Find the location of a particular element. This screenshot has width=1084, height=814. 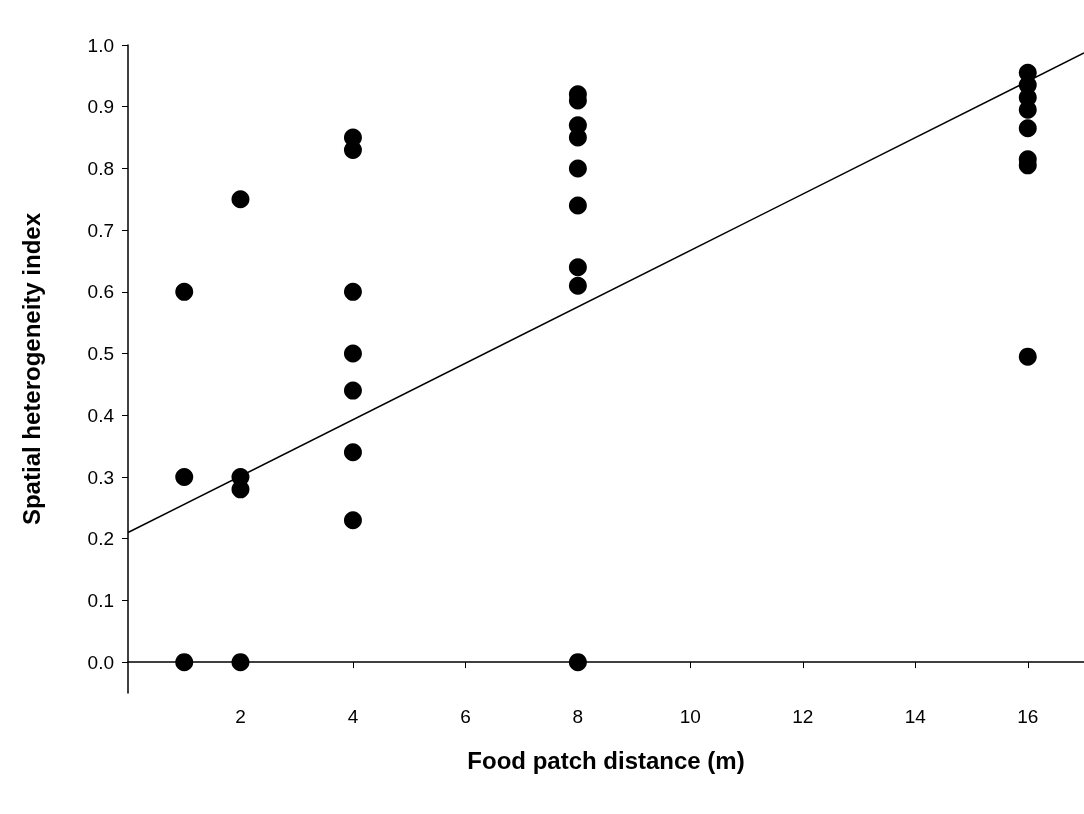

y-tick-label: 0.0 is located at coordinates (100, 662).